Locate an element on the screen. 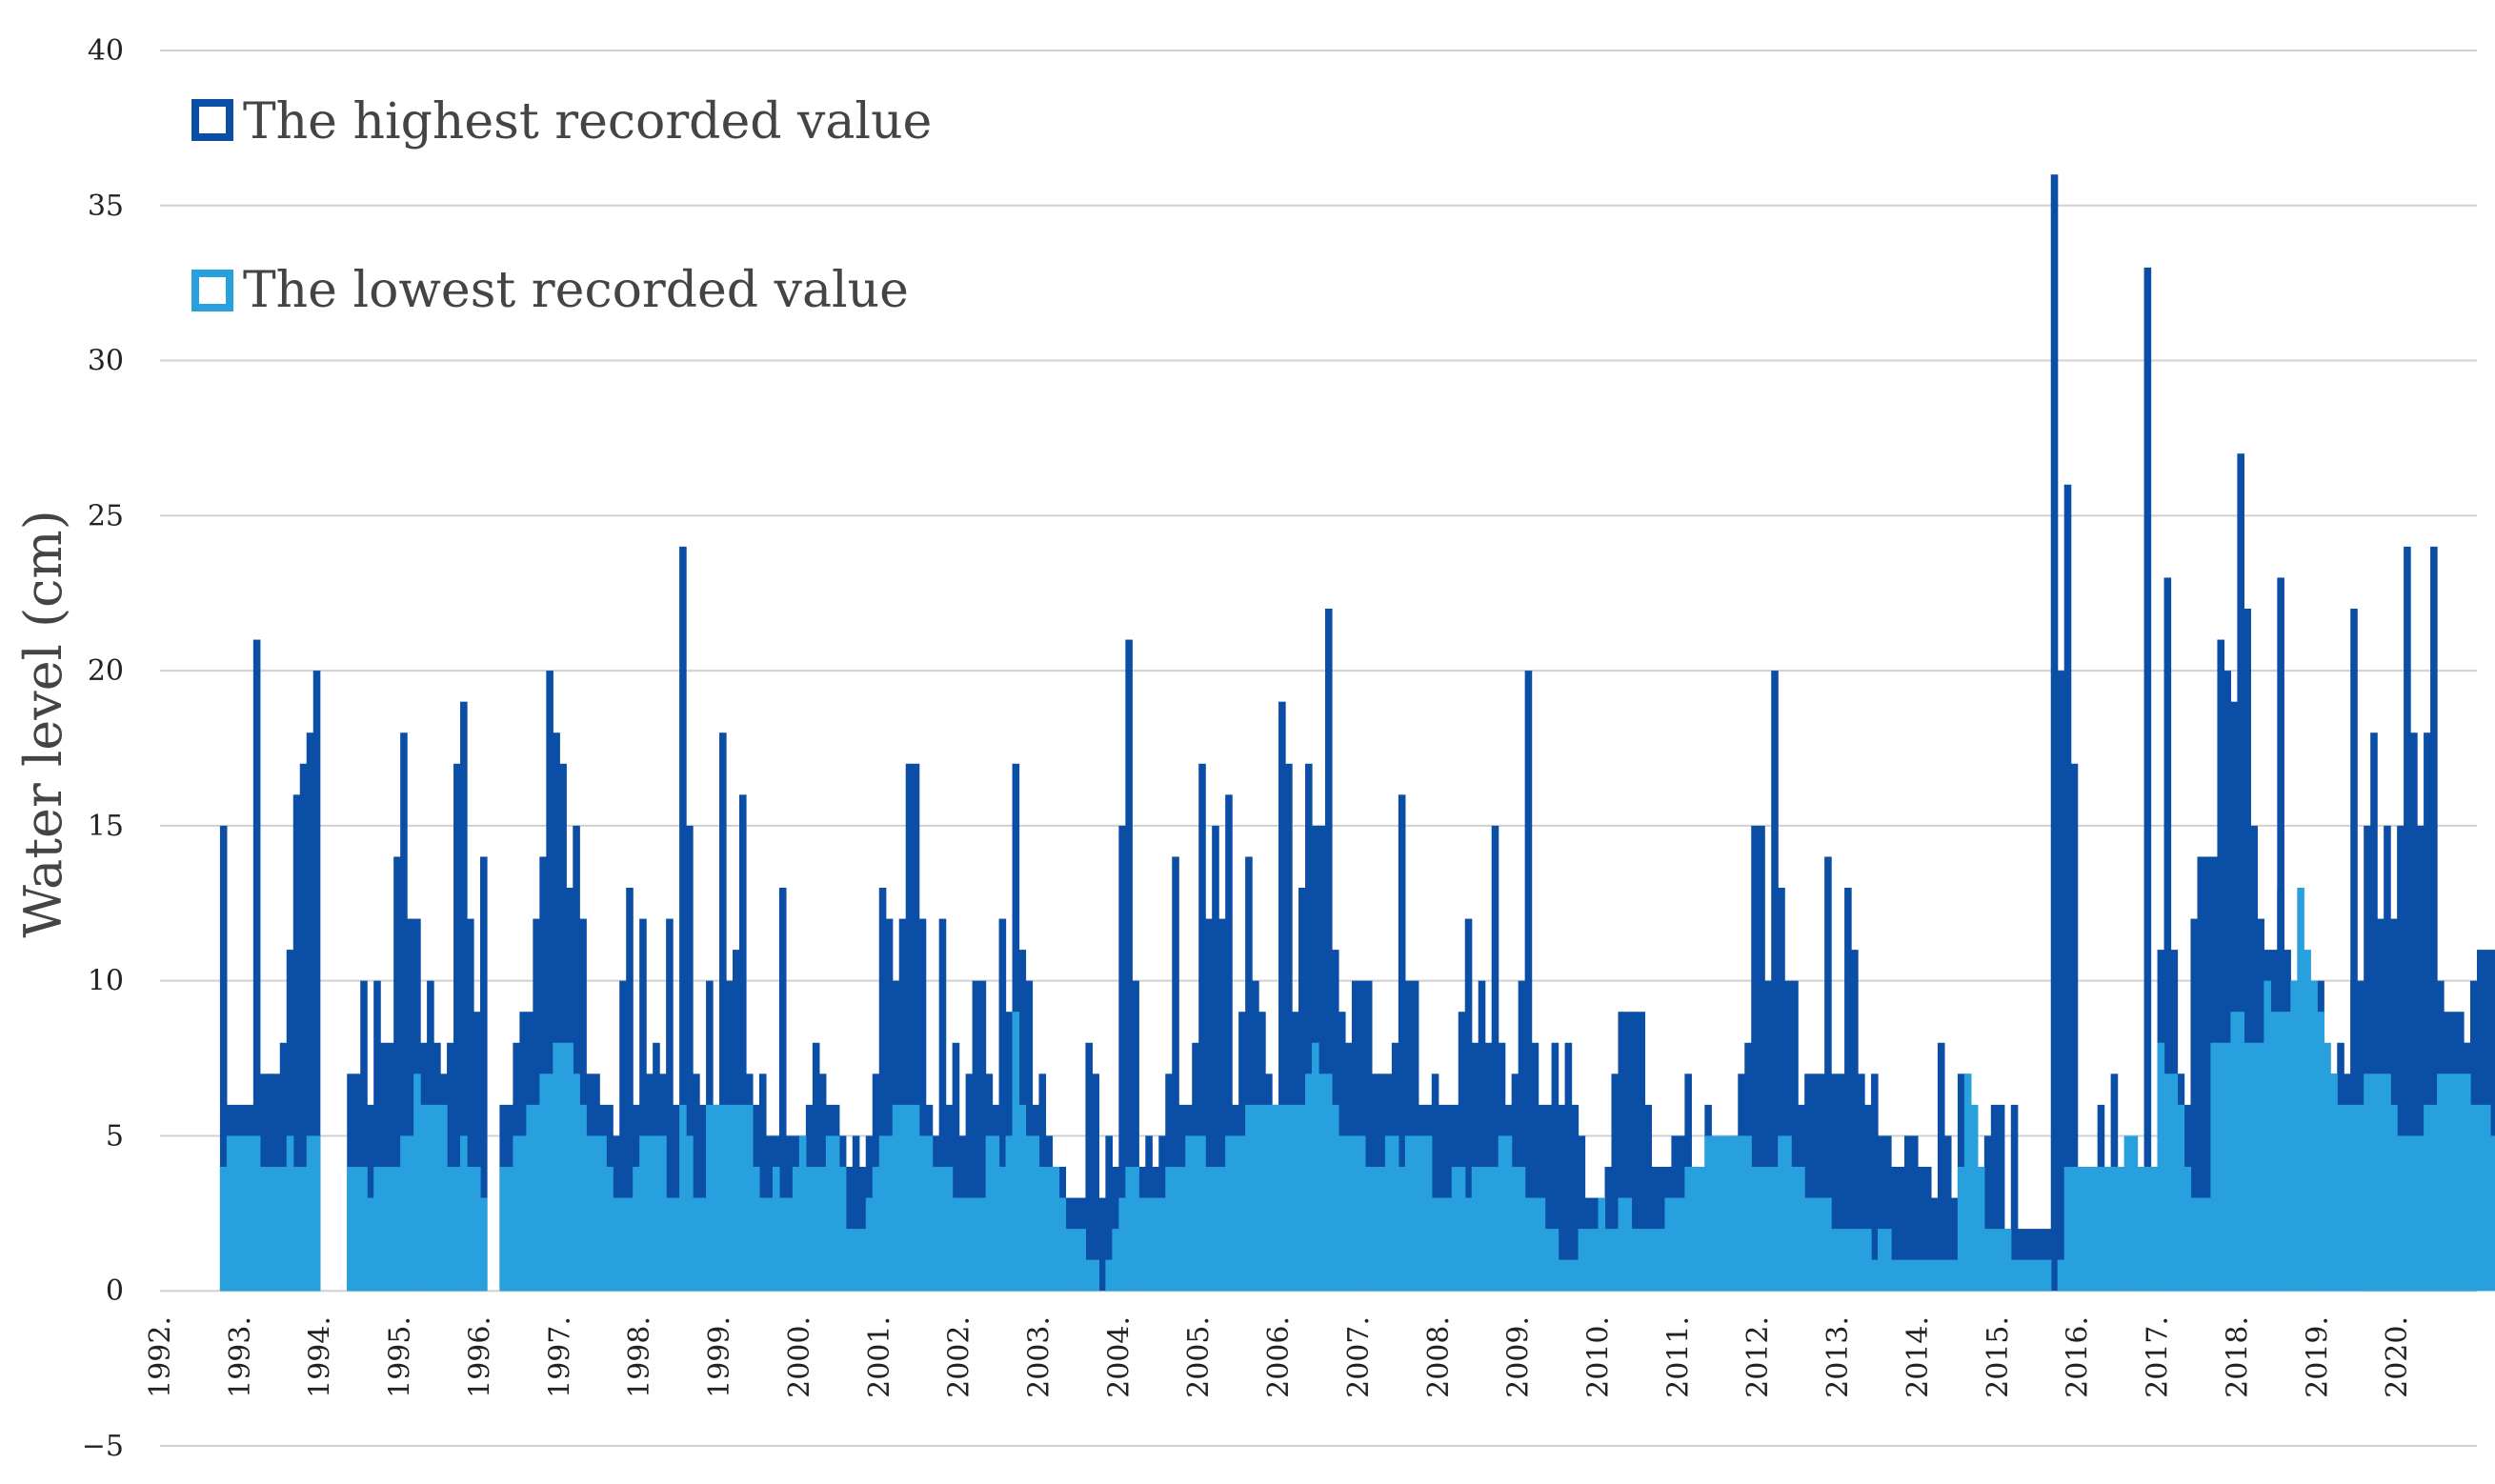 This screenshot has height=1484, width=2495. y-tick-label: 10 is located at coordinates (106, 981).